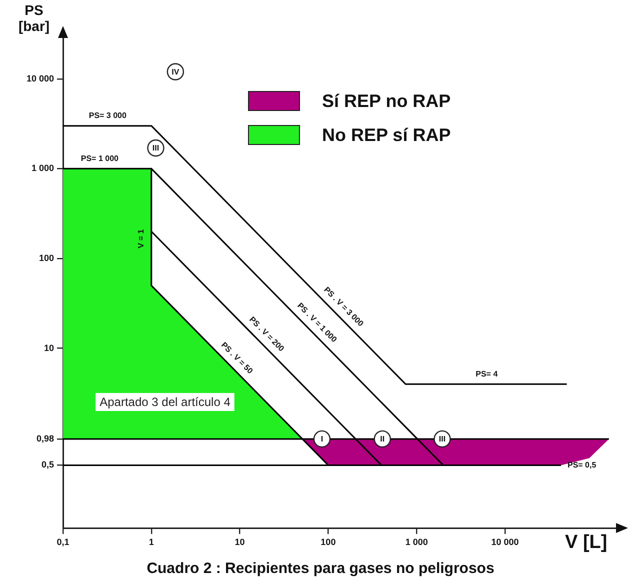 This screenshot has height=585, width=641. I want to click on annotation: PS= 0,5, so click(582, 465).